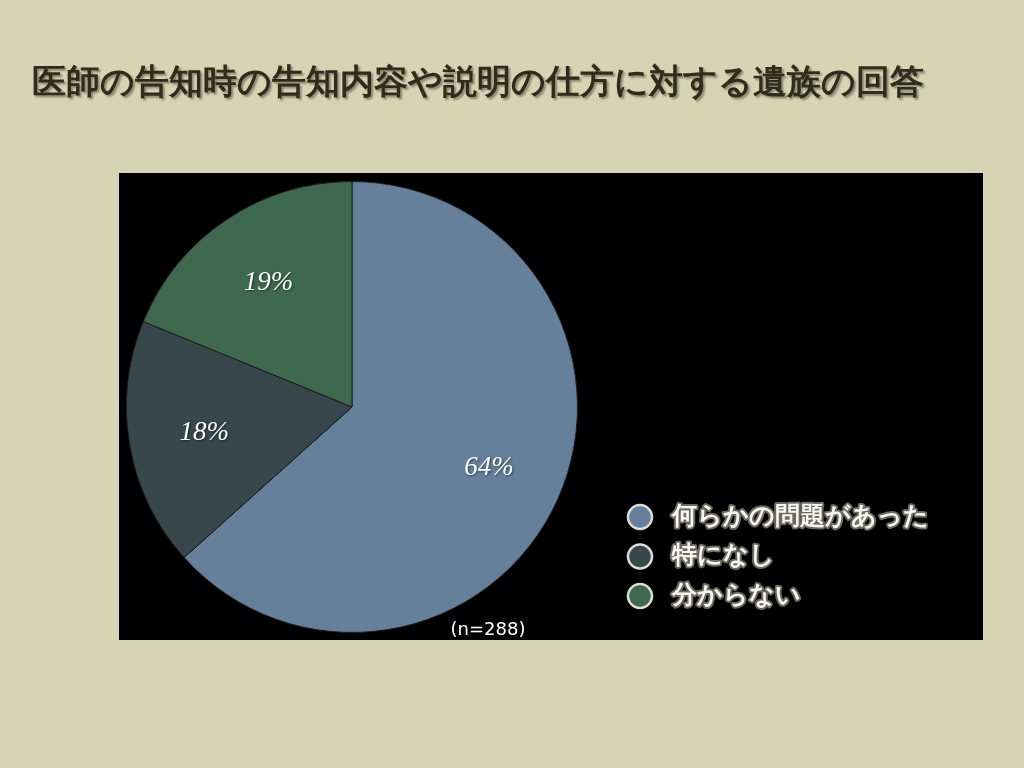 Image resolution: width=1024 pixels, height=768 pixels. What do you see at coordinates (489, 466) in the screenshot?
I see `data-label: 64%` at bounding box center [489, 466].